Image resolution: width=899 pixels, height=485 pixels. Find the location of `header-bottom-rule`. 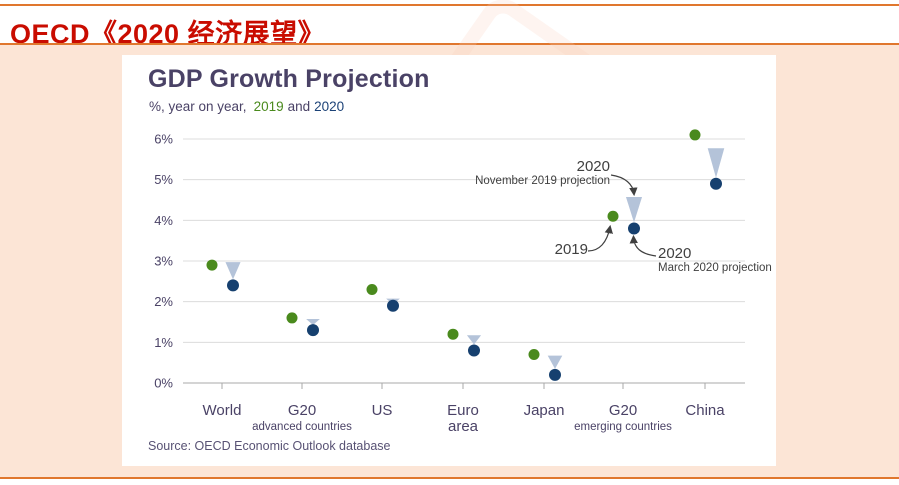

header-bottom-rule is located at coordinates (449, 44).